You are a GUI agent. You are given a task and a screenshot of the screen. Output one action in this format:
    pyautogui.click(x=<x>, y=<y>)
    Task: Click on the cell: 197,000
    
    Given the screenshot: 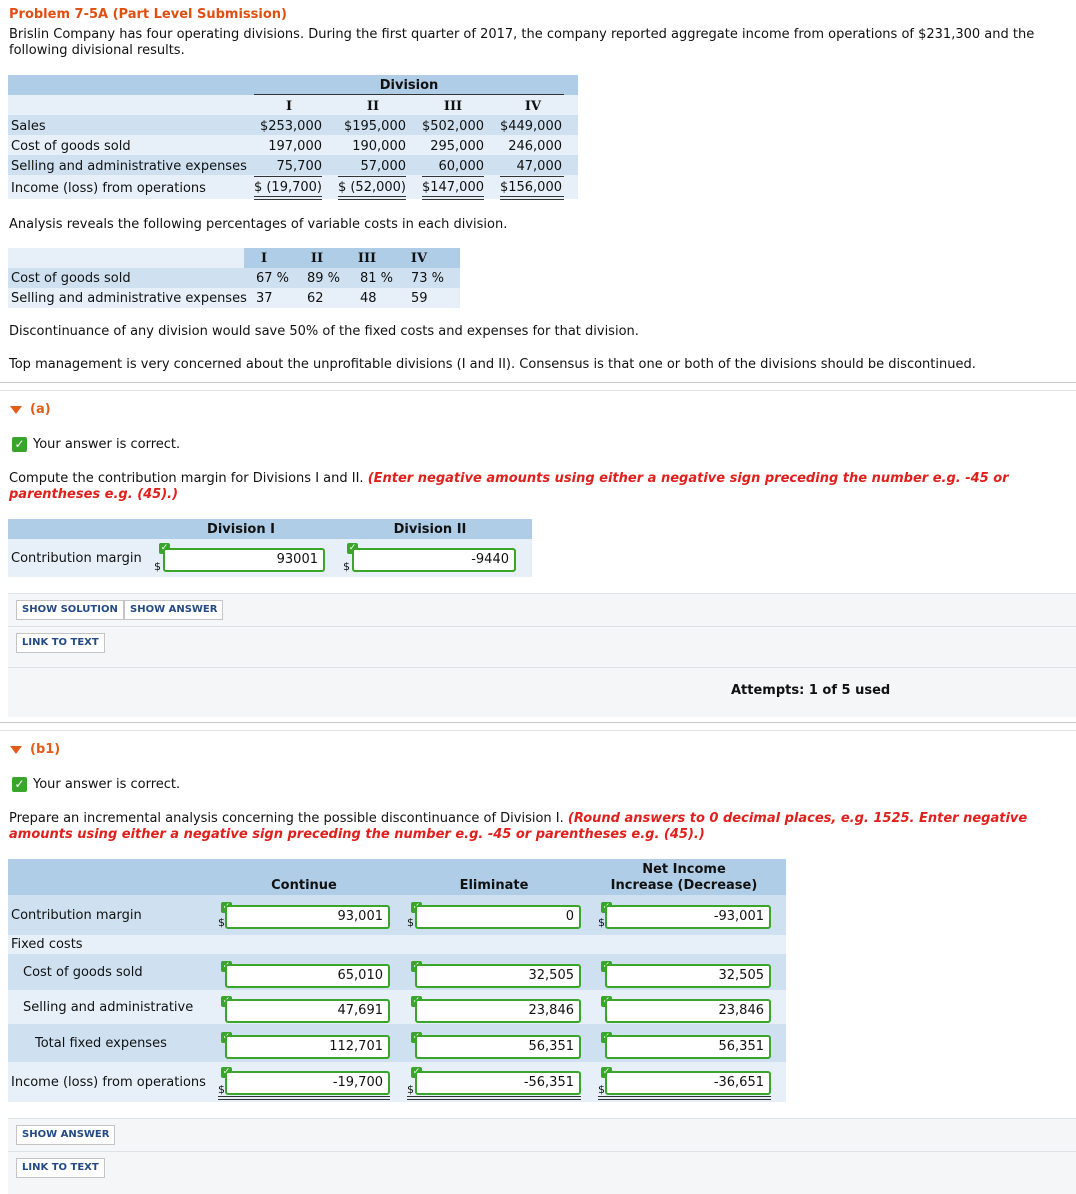 What is the action you would take?
    pyautogui.click(x=295, y=146)
    